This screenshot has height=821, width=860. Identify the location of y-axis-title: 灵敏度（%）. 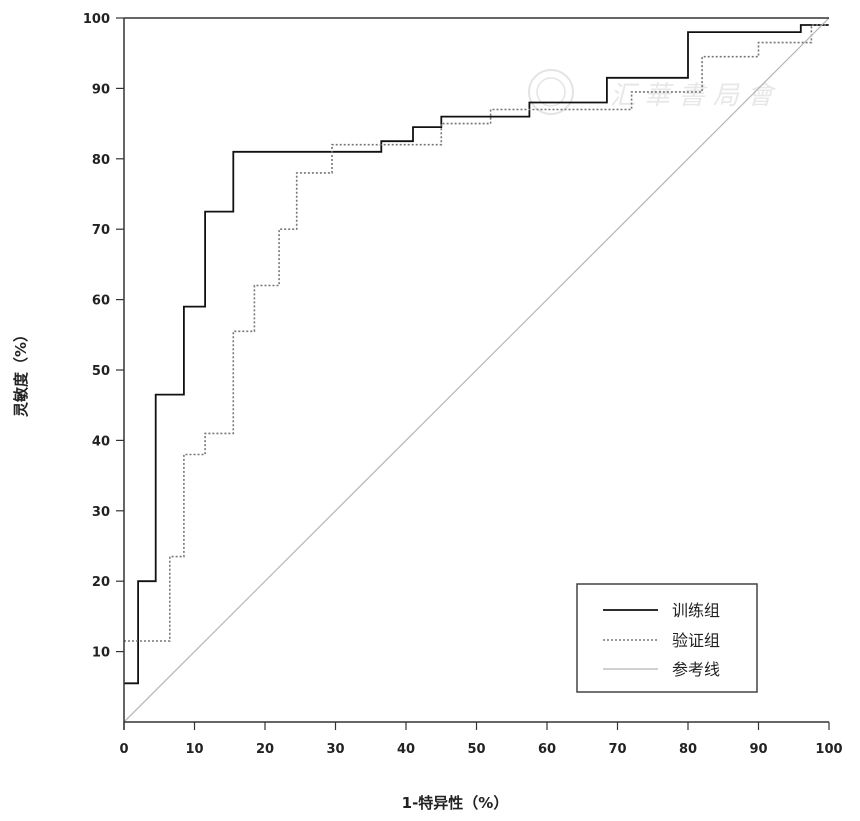
(21, 372).